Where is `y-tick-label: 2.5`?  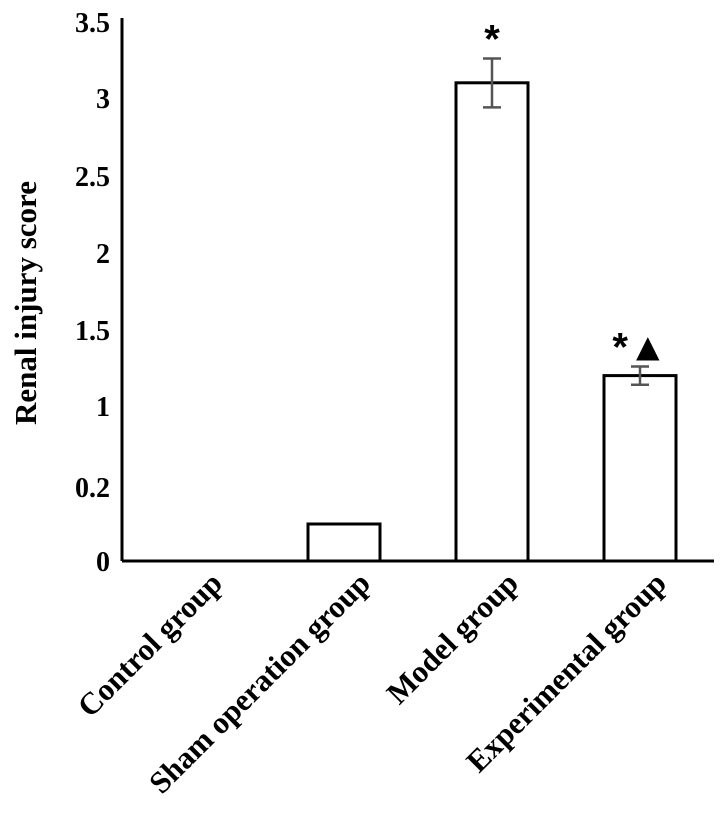
y-tick-label: 2.5 is located at coordinates (92, 177).